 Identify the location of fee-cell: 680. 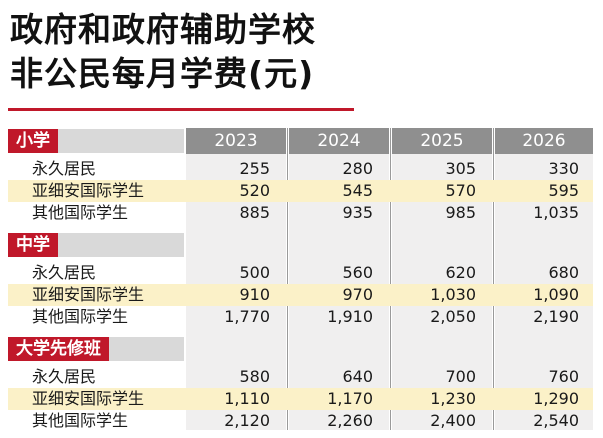
(563, 272).